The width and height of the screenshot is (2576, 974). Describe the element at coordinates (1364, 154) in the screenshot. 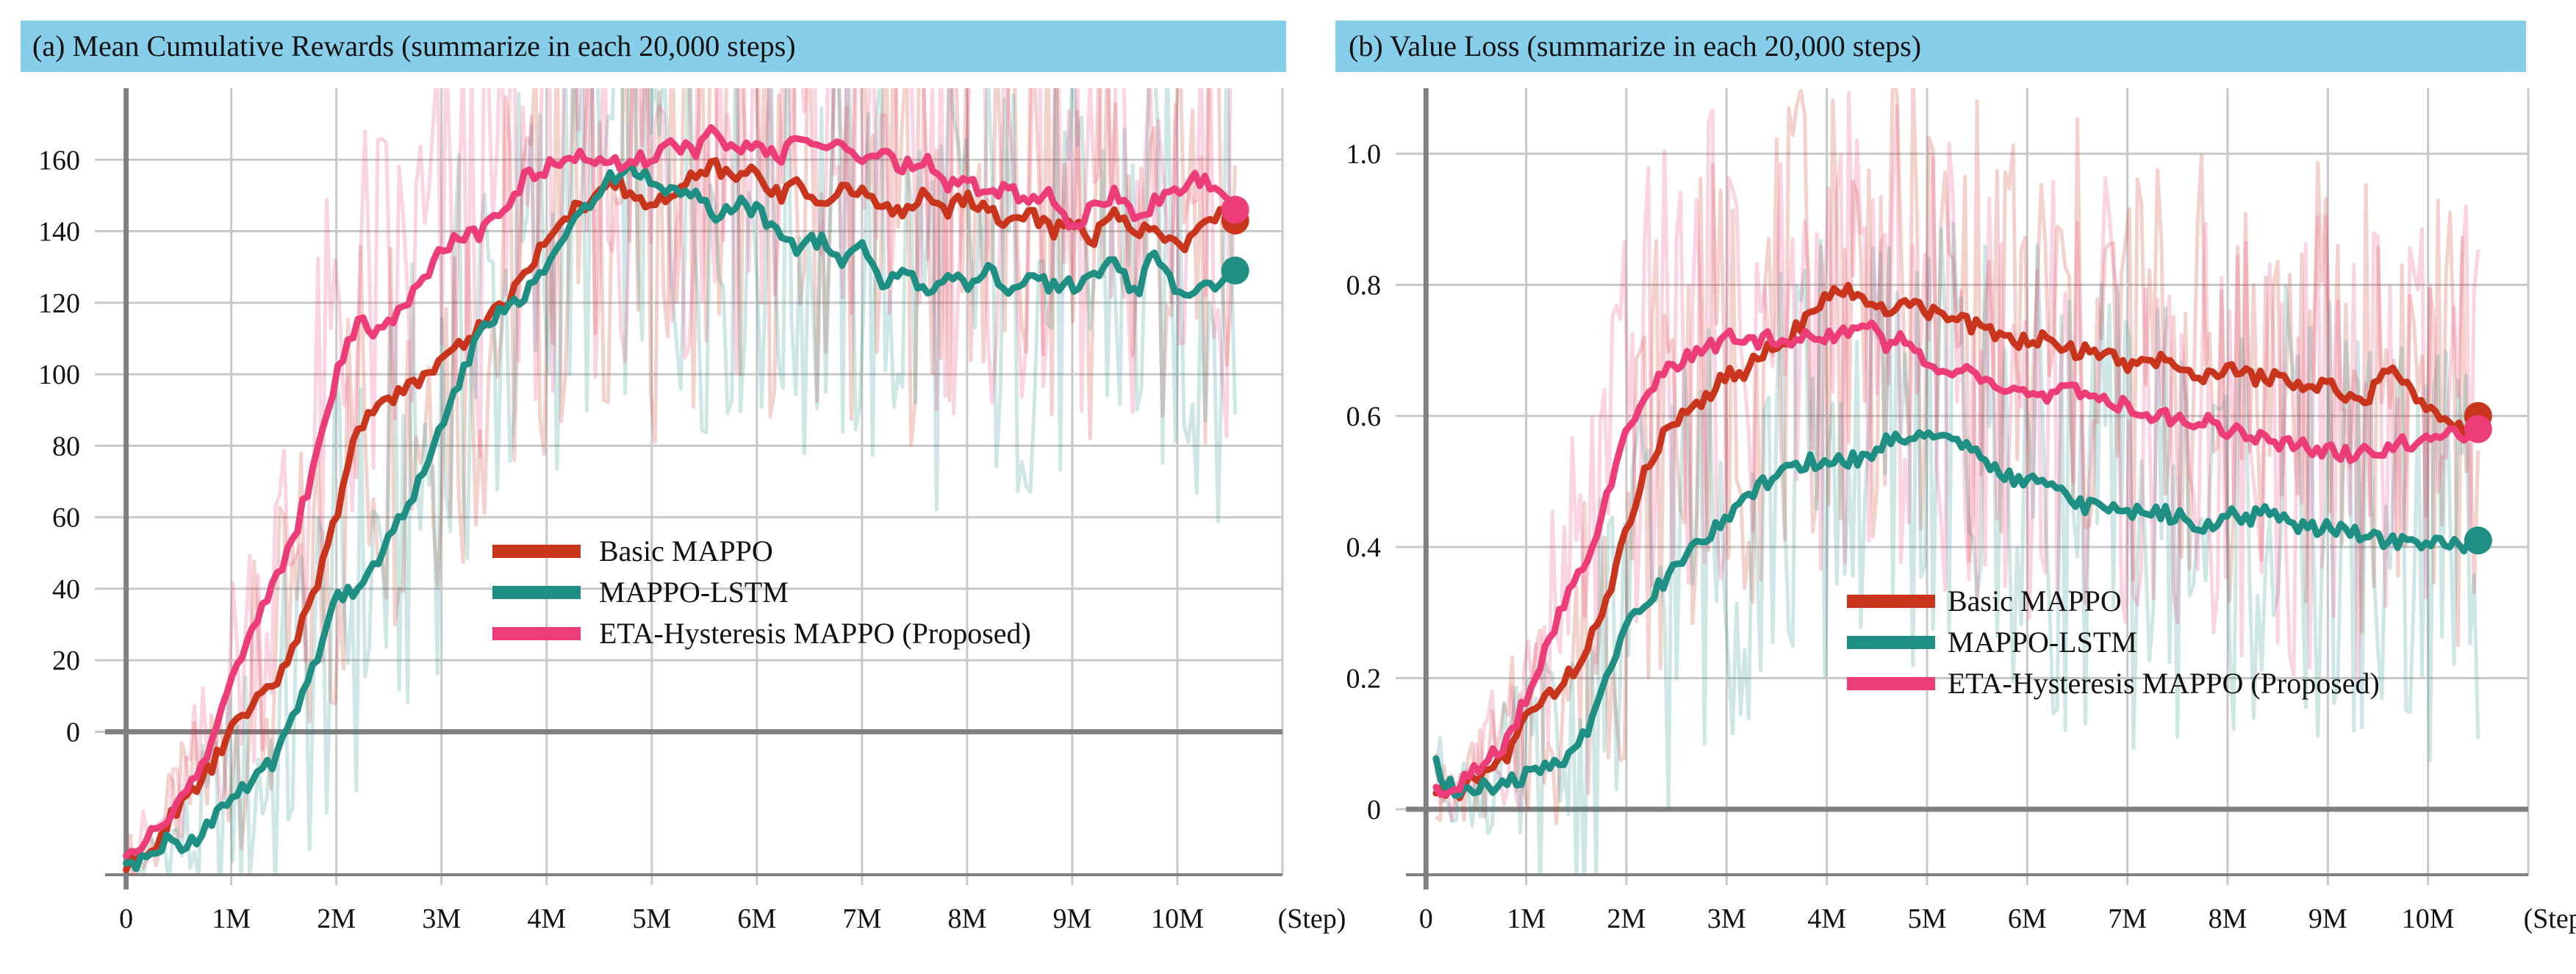

I see `y-tick-label: 1.0` at that location.